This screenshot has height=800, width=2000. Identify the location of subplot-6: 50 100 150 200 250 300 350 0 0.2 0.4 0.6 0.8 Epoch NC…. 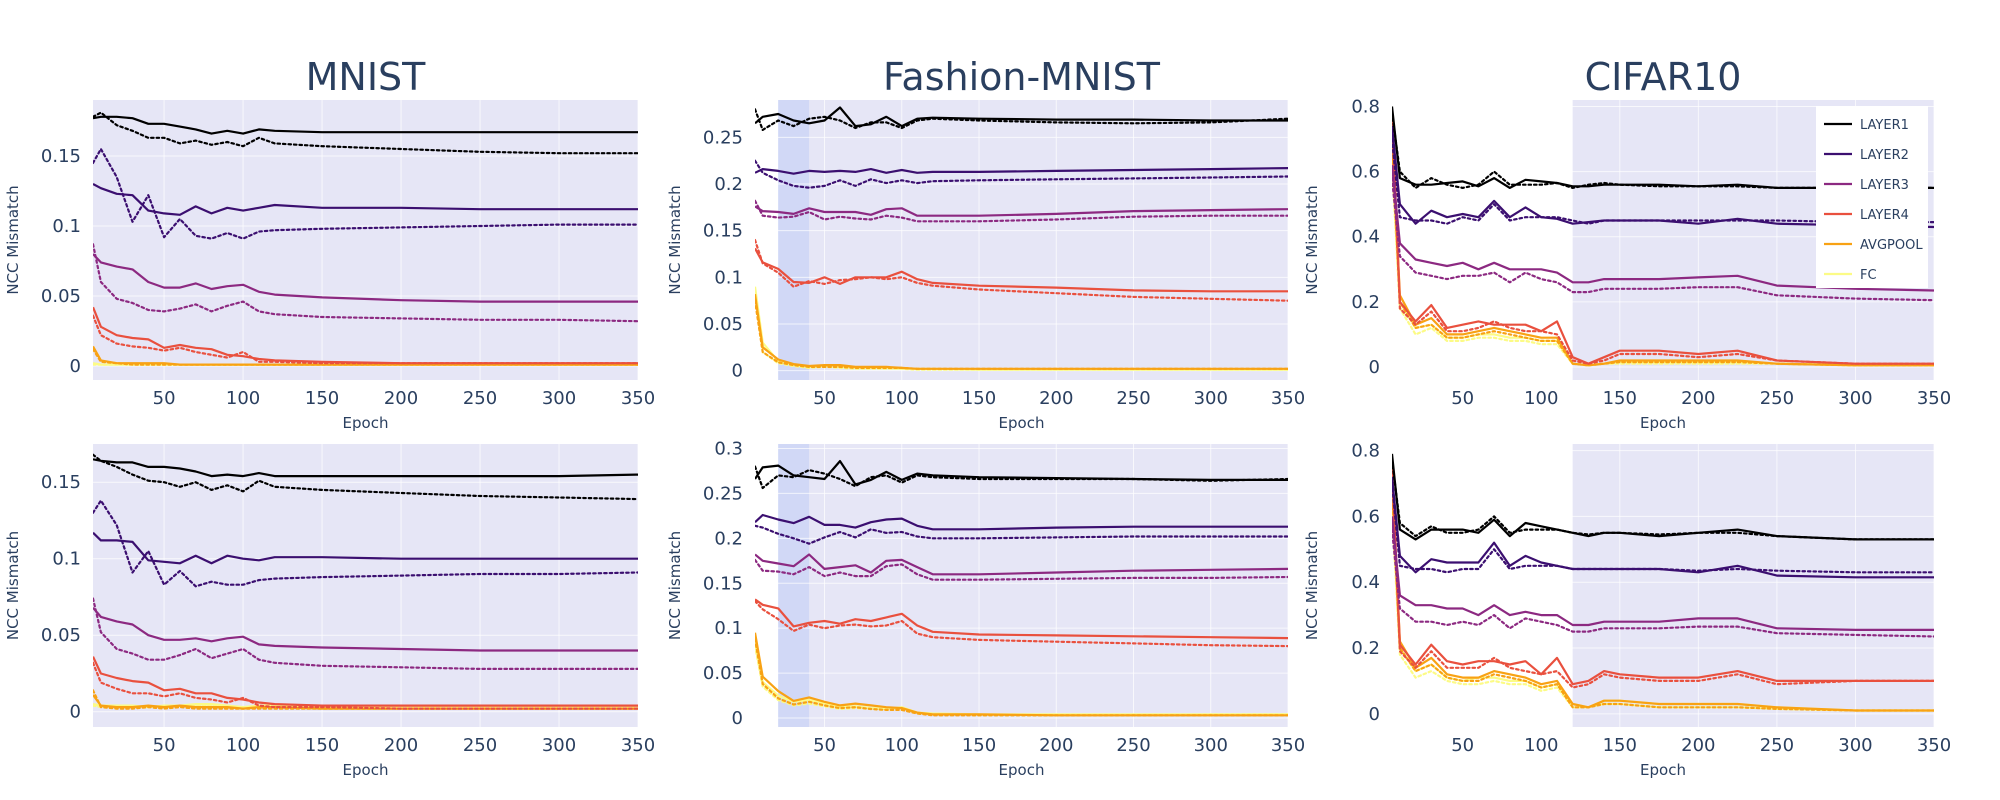
(1627, 610).